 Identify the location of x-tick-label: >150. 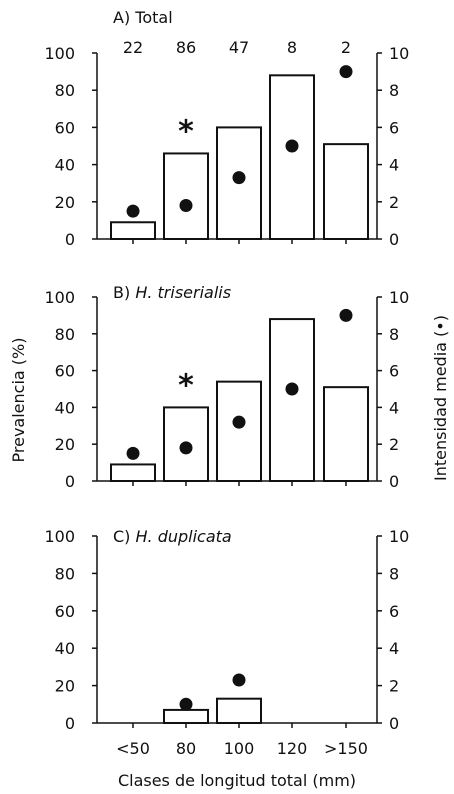
(346, 748).